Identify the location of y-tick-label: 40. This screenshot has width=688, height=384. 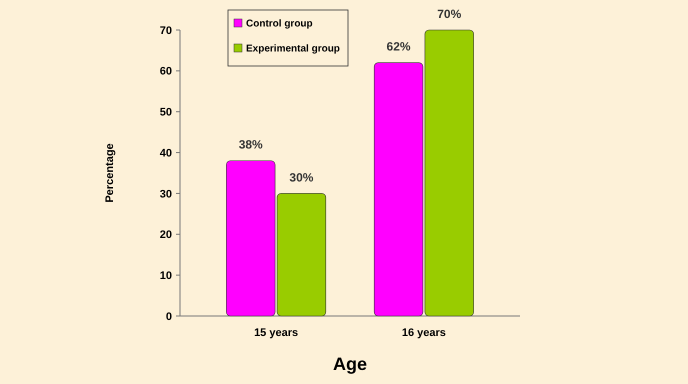
(166, 153).